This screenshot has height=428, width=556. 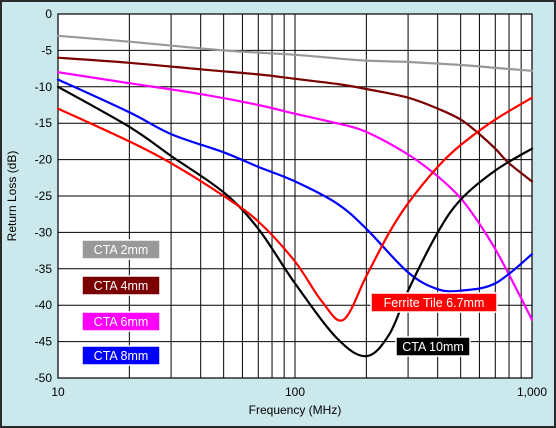 What do you see at coordinates (532, 392) in the screenshot?
I see `x-tick-label: 1,000` at bounding box center [532, 392].